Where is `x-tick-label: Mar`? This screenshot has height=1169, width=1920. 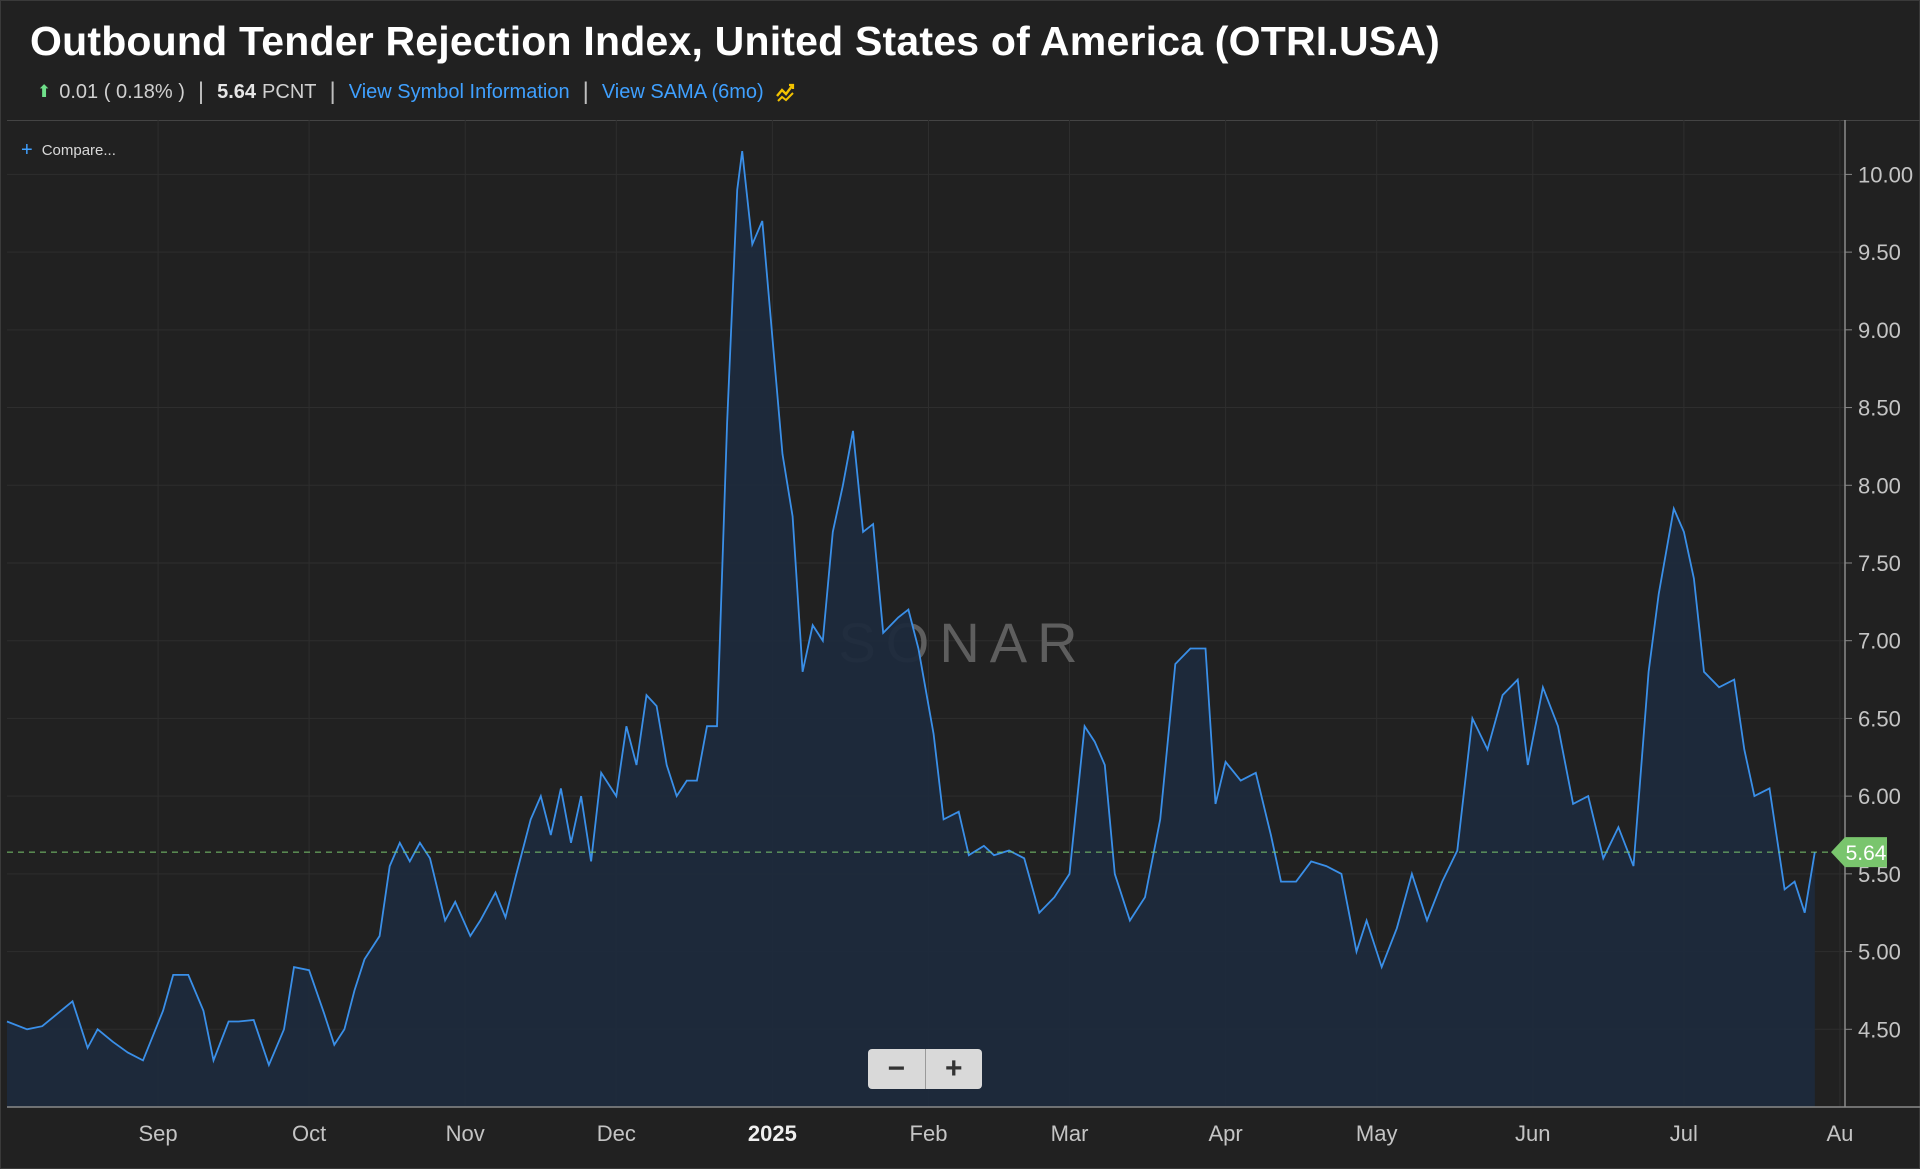 x-tick-label: Mar is located at coordinates (1070, 1133).